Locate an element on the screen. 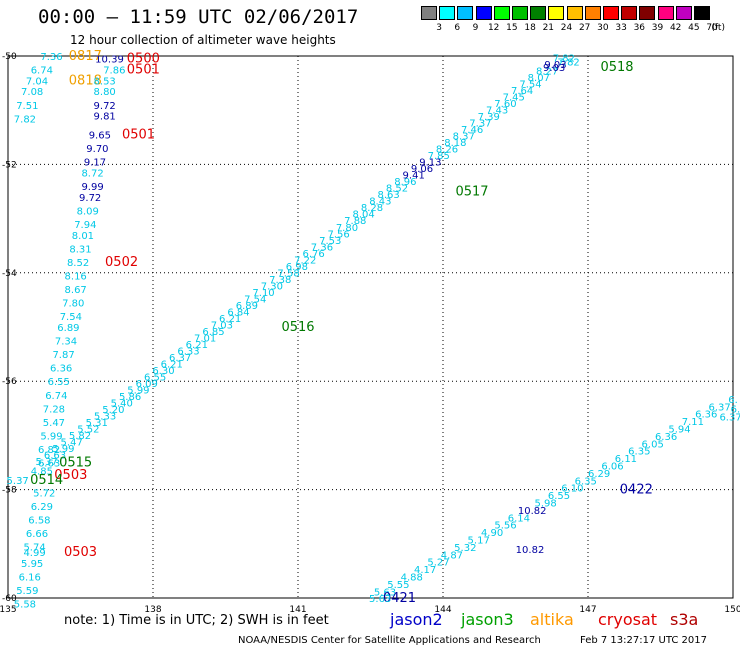  lon-tick-label: 147 is located at coordinates (587, 610).